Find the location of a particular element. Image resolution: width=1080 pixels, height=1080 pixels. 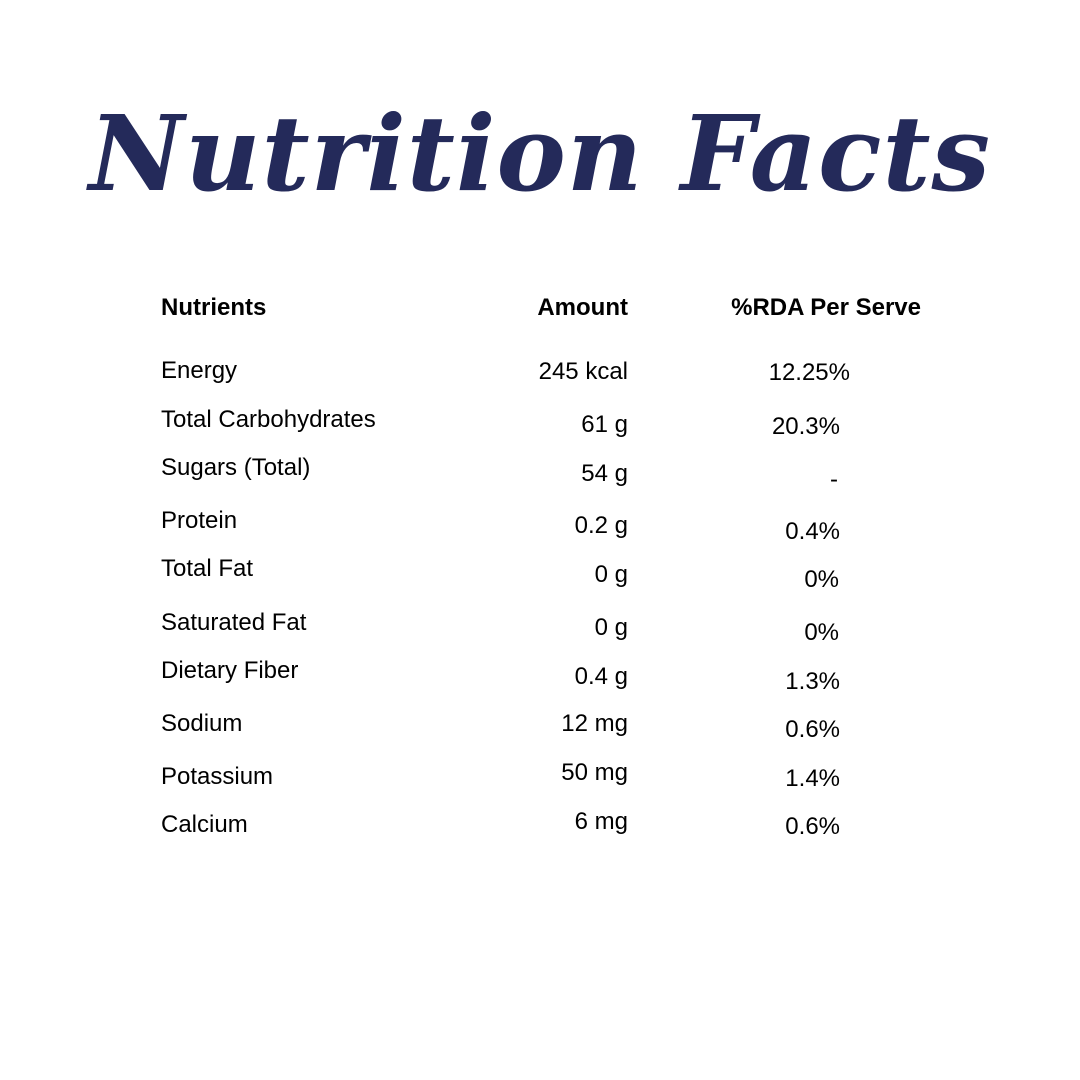

nutrient-name: Sodium is located at coordinates (202, 723).